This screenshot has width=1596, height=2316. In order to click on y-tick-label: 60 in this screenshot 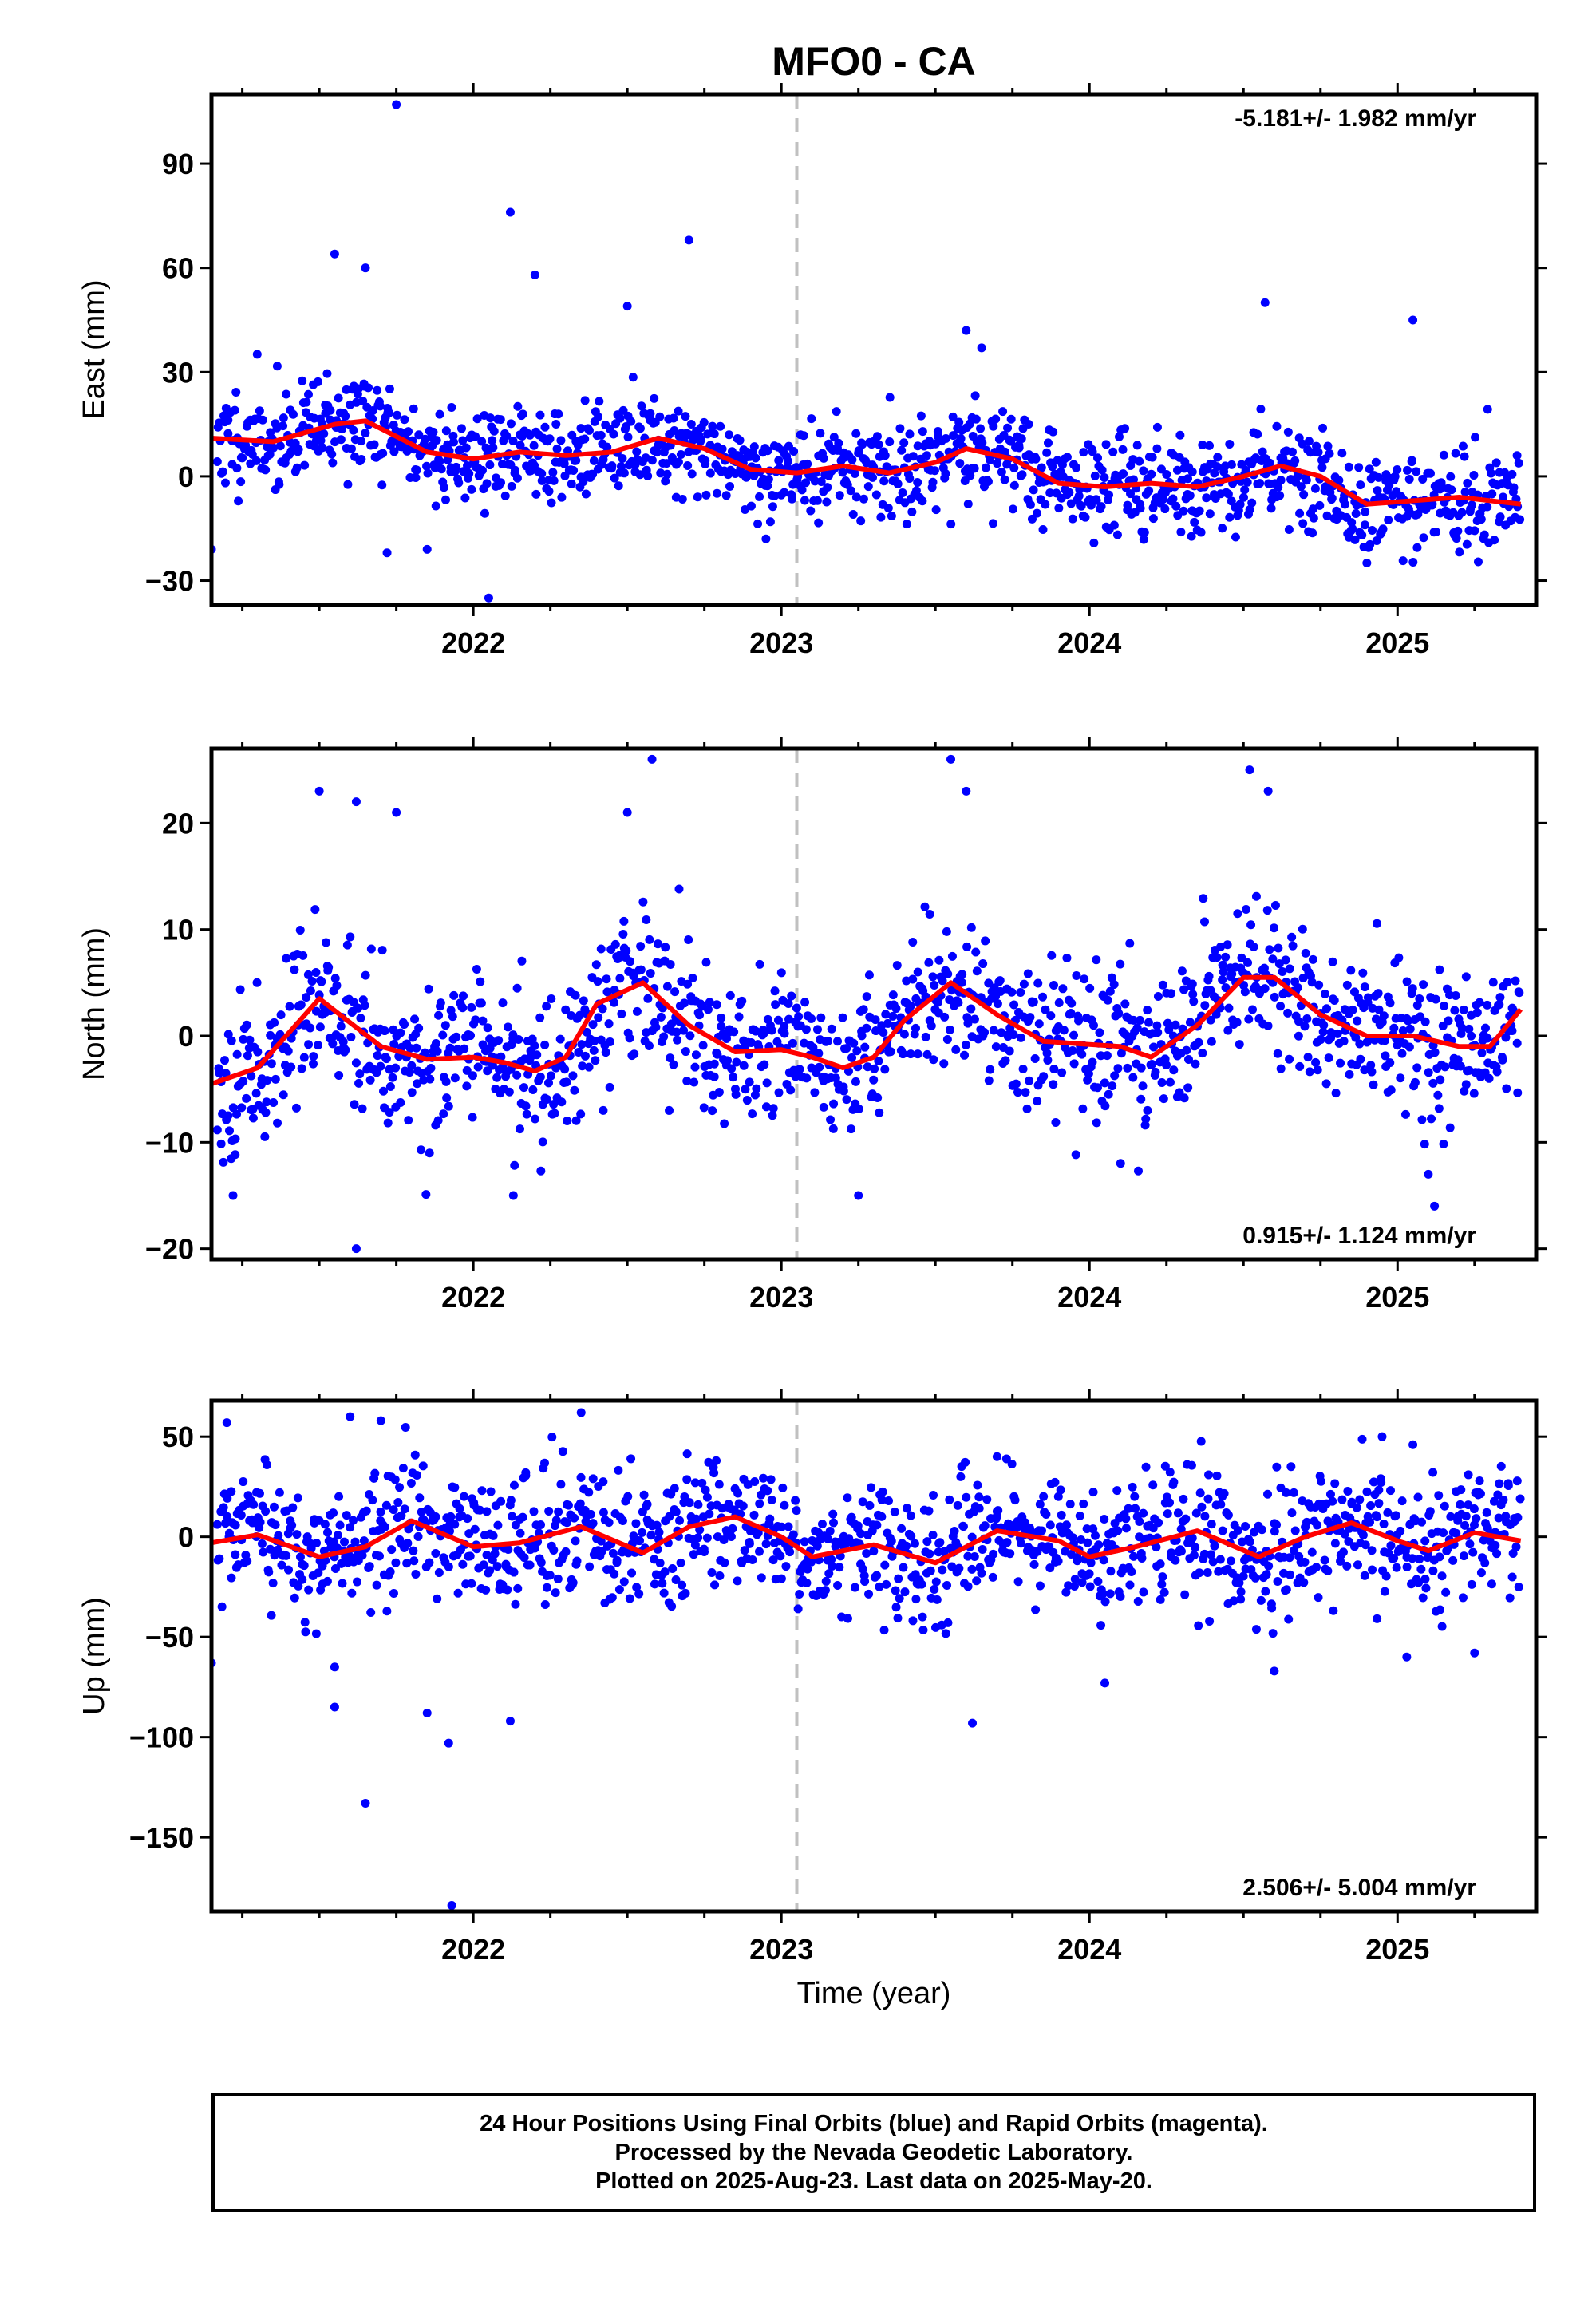, I will do `click(178, 268)`.